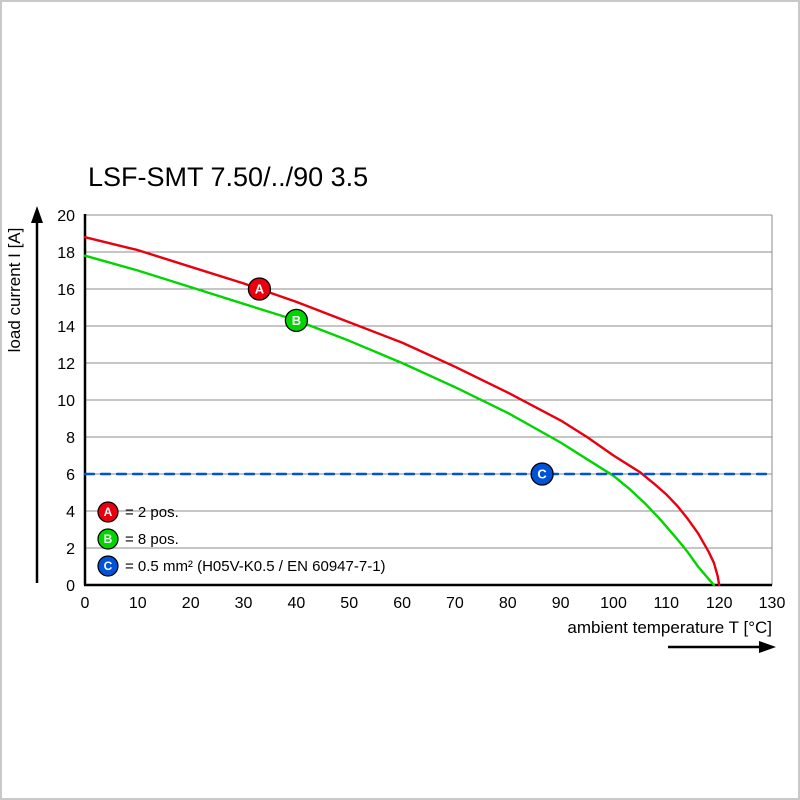 Image resolution: width=800 pixels, height=800 pixels. I want to click on legend-swatch-A, so click(108, 512).